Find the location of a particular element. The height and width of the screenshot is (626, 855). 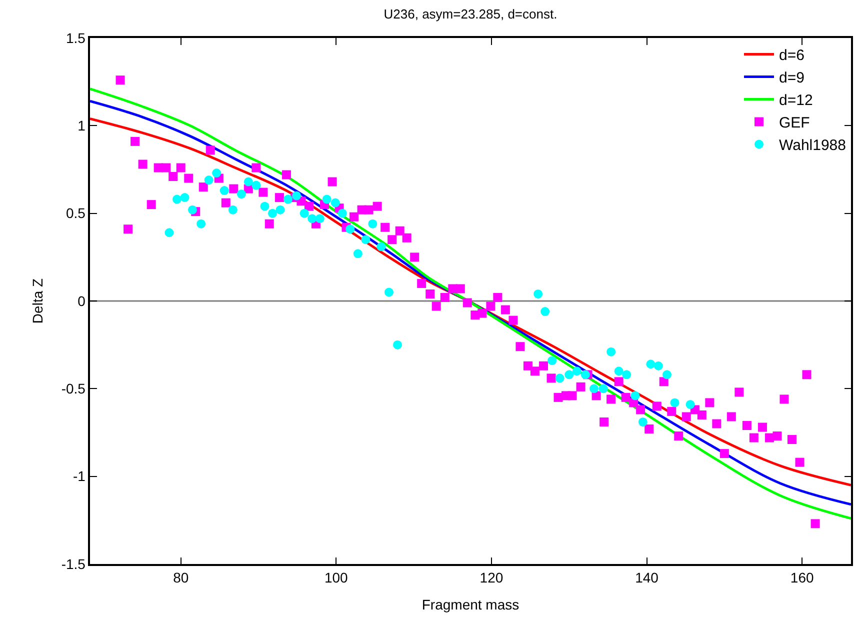

x-tick-label: 100 is located at coordinates (336, 578).